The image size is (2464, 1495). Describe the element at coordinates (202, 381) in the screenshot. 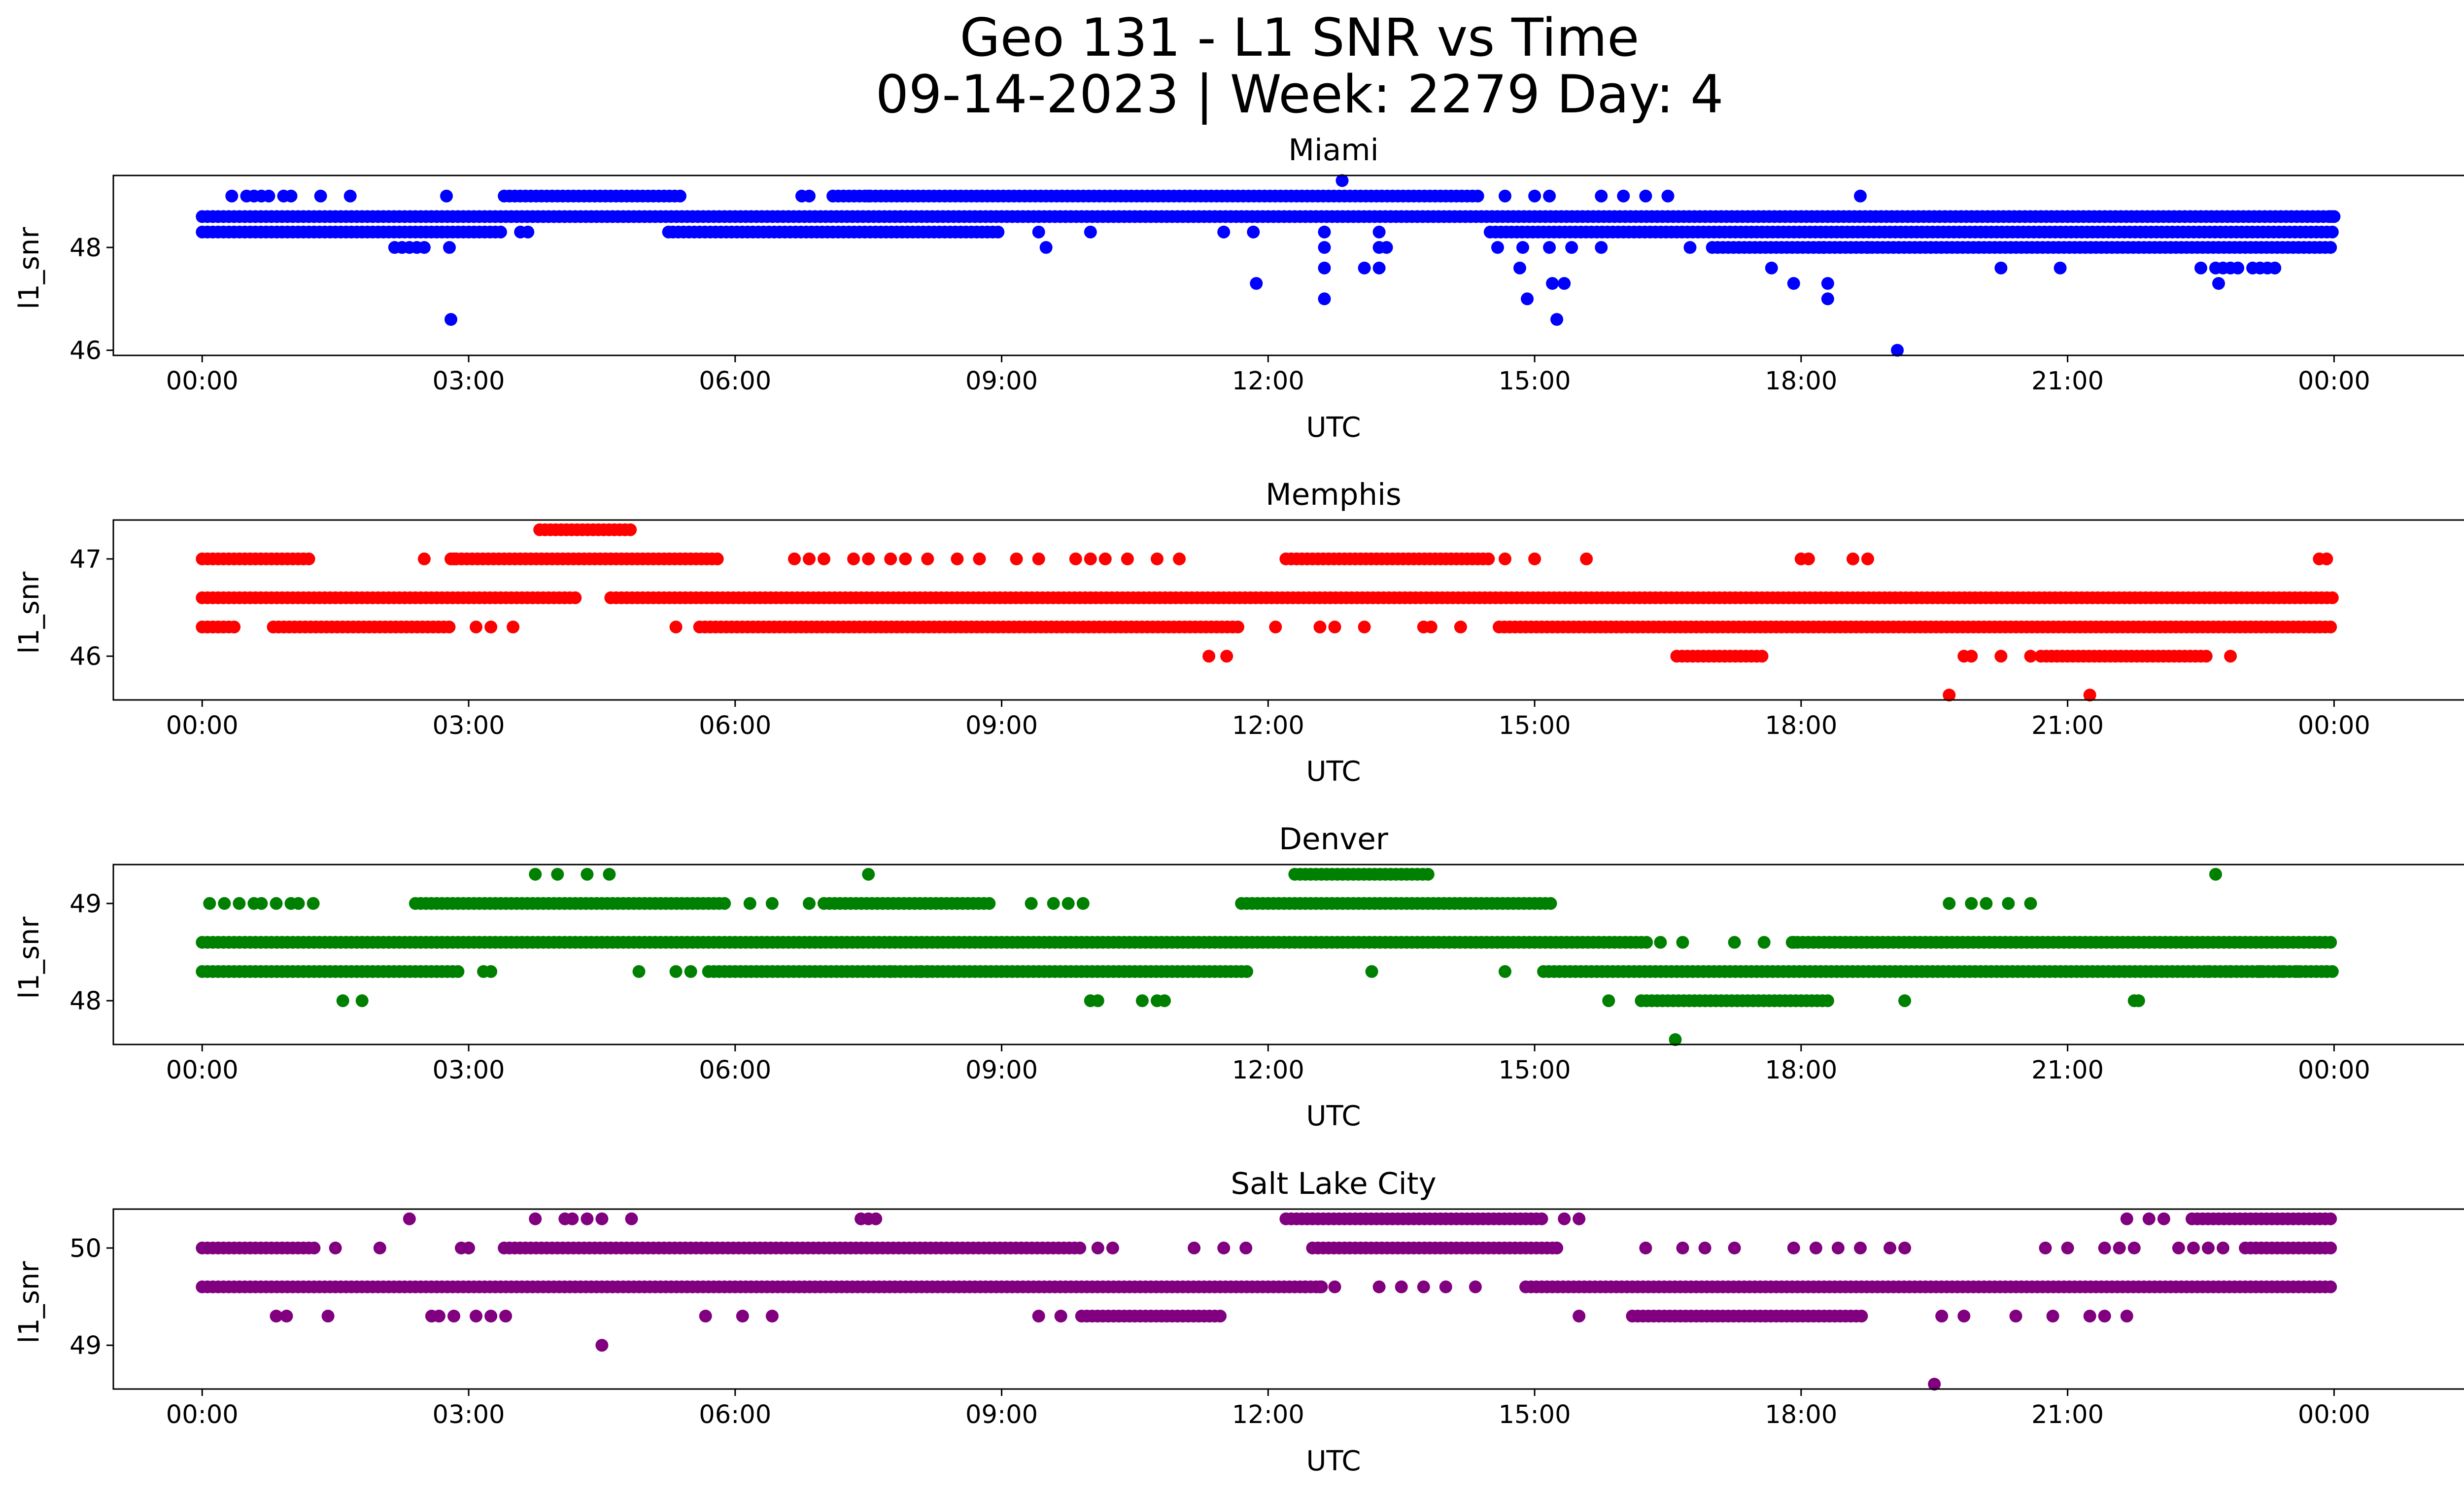

I see `miami-x-tick-label: 00:00` at that location.